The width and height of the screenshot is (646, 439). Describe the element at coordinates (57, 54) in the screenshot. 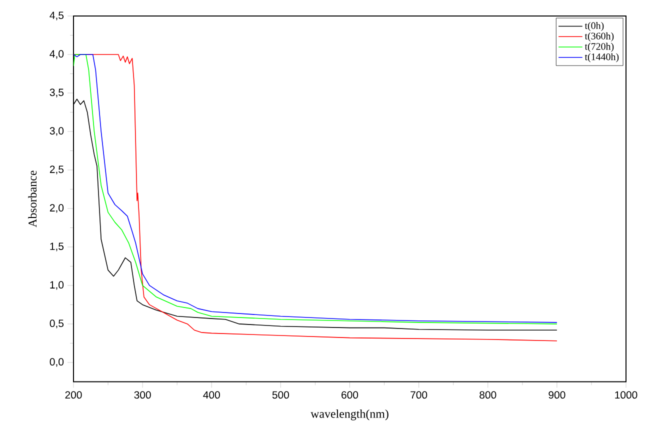

I see `y-tick-label: 4,0` at that location.